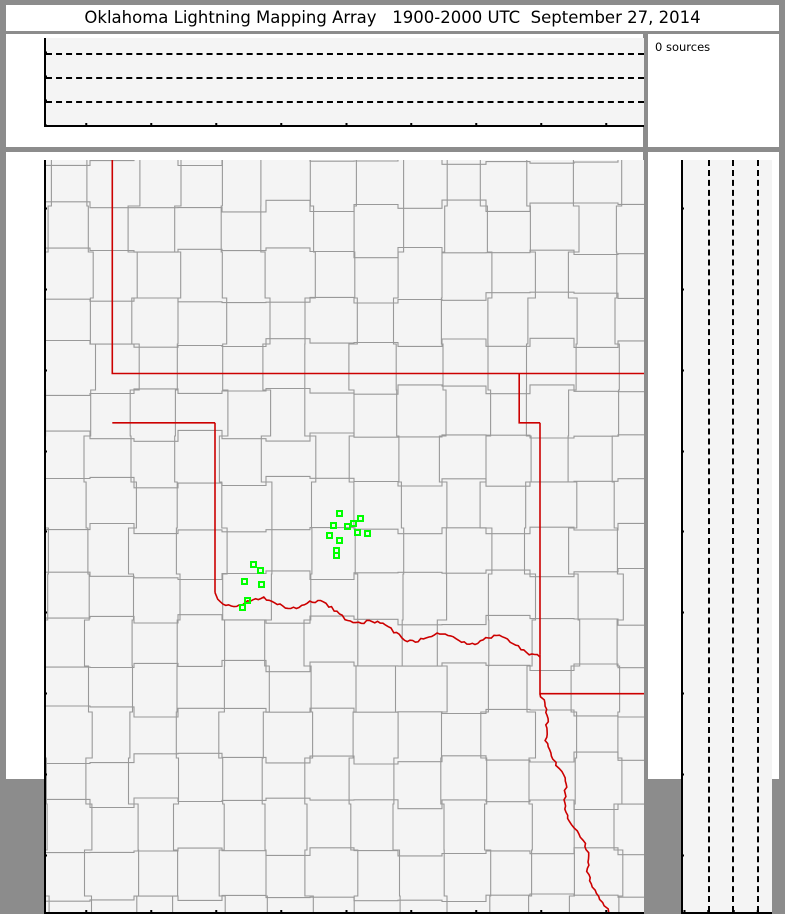 This screenshot has height=914, width=785. Describe the element at coordinates (45, 100) in the screenshot. I see `y-tick-label: 5.0` at that location.